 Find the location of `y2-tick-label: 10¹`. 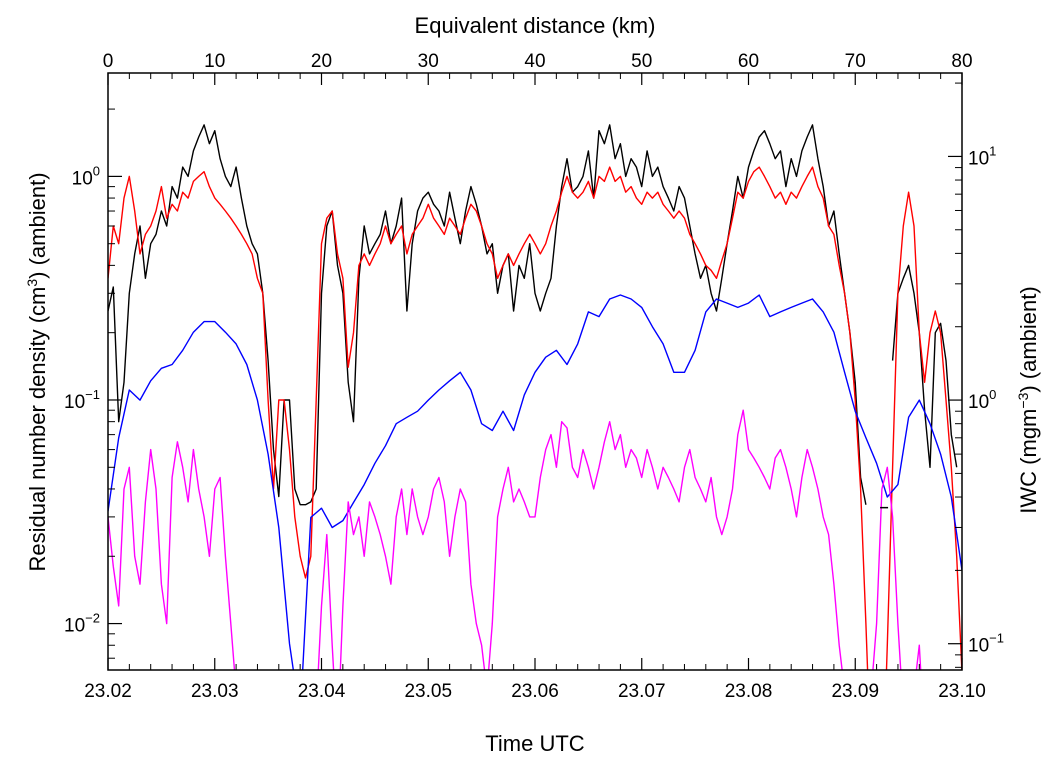

y2-tick-label: 10¹ is located at coordinates (982, 156).